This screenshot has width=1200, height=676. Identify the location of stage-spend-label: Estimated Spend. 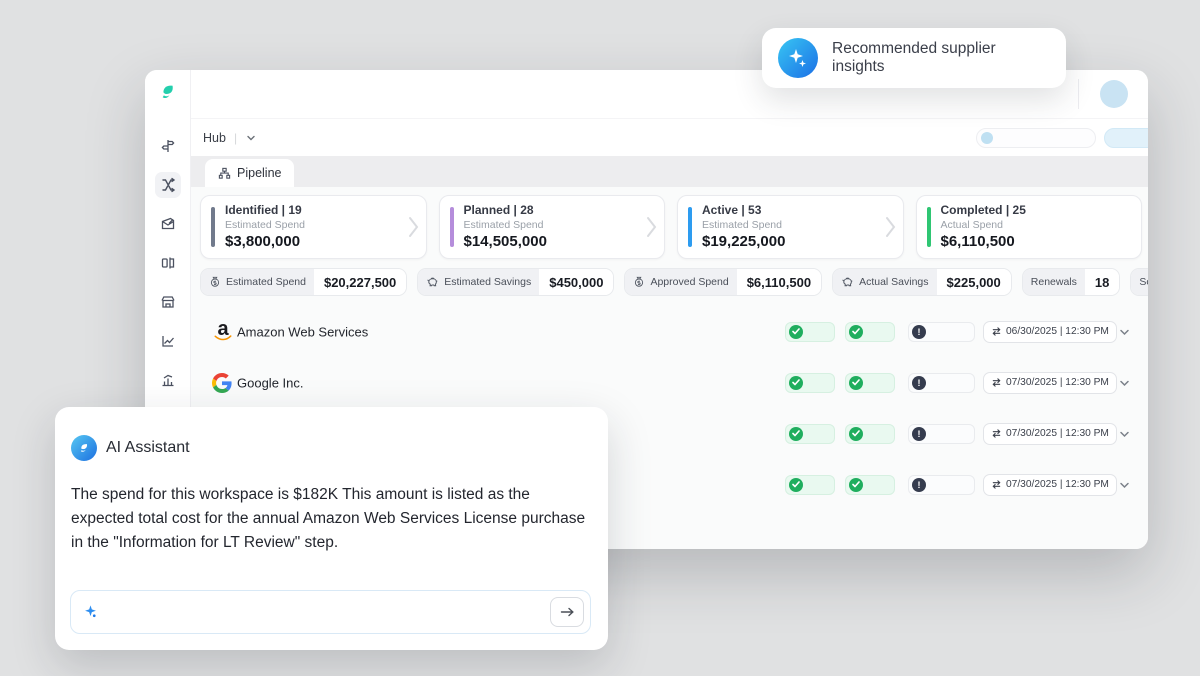
(265, 225).